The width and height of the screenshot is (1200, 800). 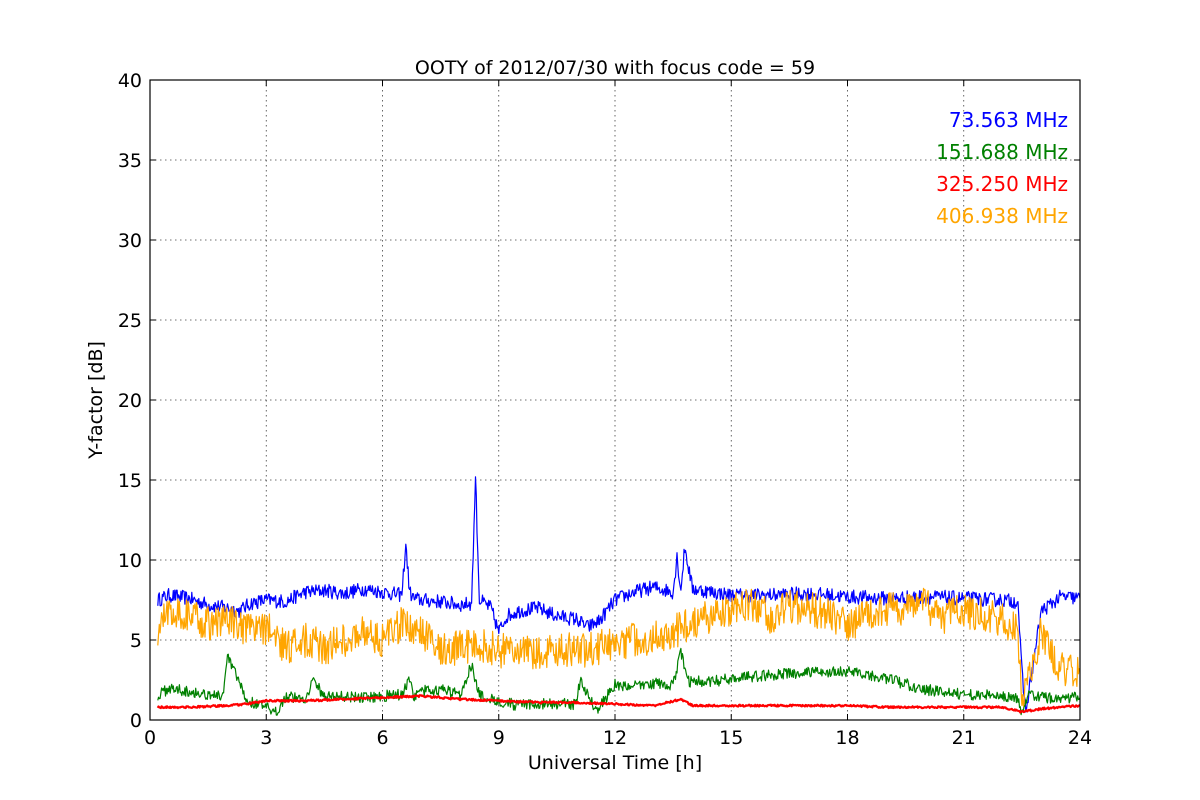 What do you see at coordinates (130, 561) in the screenshot?
I see `y-tick-label: 10` at bounding box center [130, 561].